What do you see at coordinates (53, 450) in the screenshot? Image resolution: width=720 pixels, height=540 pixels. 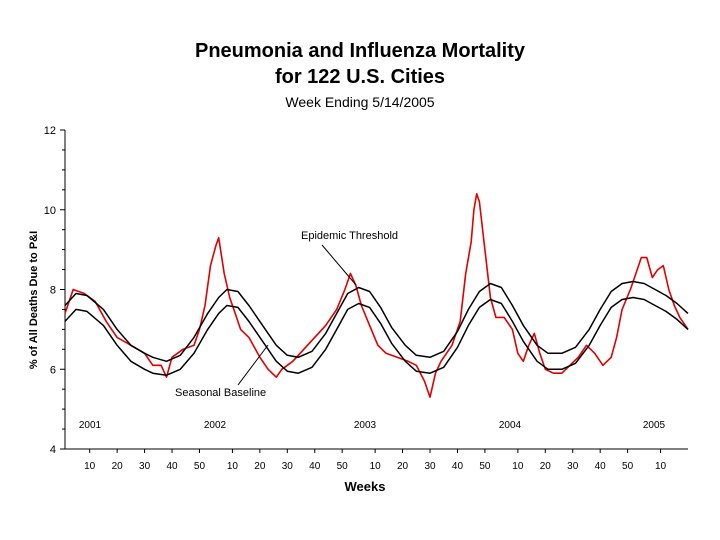 I see `y-tick-label: 4` at bounding box center [53, 450].